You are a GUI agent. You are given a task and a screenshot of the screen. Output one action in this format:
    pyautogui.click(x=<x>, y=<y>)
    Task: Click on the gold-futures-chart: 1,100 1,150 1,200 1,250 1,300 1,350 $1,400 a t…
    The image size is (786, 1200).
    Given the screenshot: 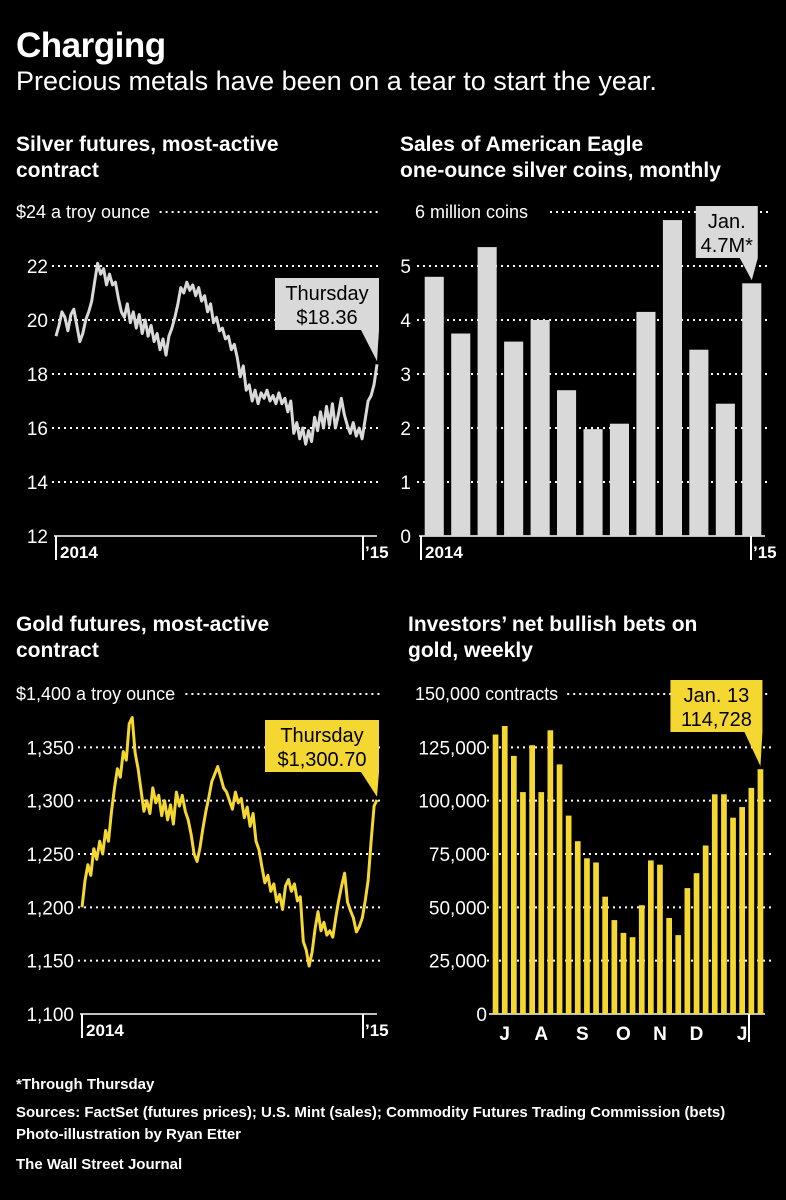 What is the action you would take?
    pyautogui.click(x=202, y=862)
    